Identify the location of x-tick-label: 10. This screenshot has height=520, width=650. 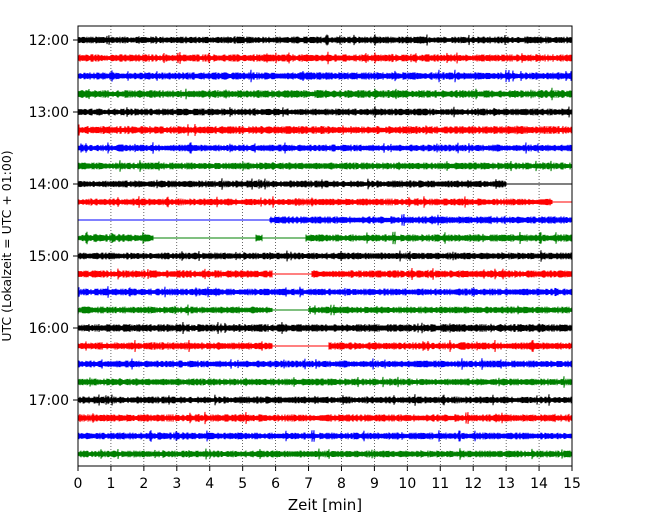
(407, 484).